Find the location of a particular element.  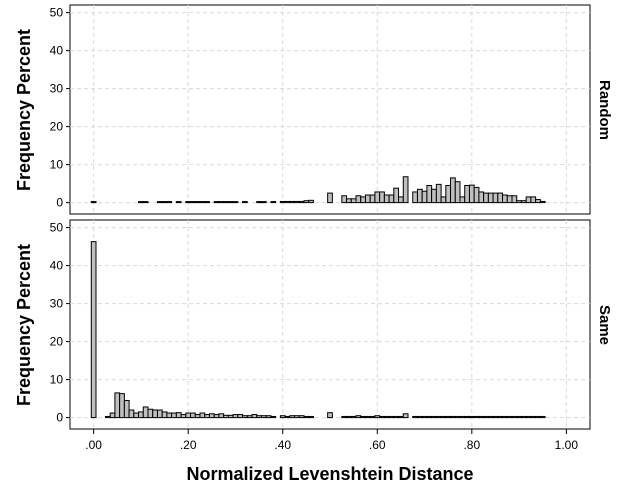

x-axis-title: Normalized Levenshtein Distance is located at coordinates (329, 474).